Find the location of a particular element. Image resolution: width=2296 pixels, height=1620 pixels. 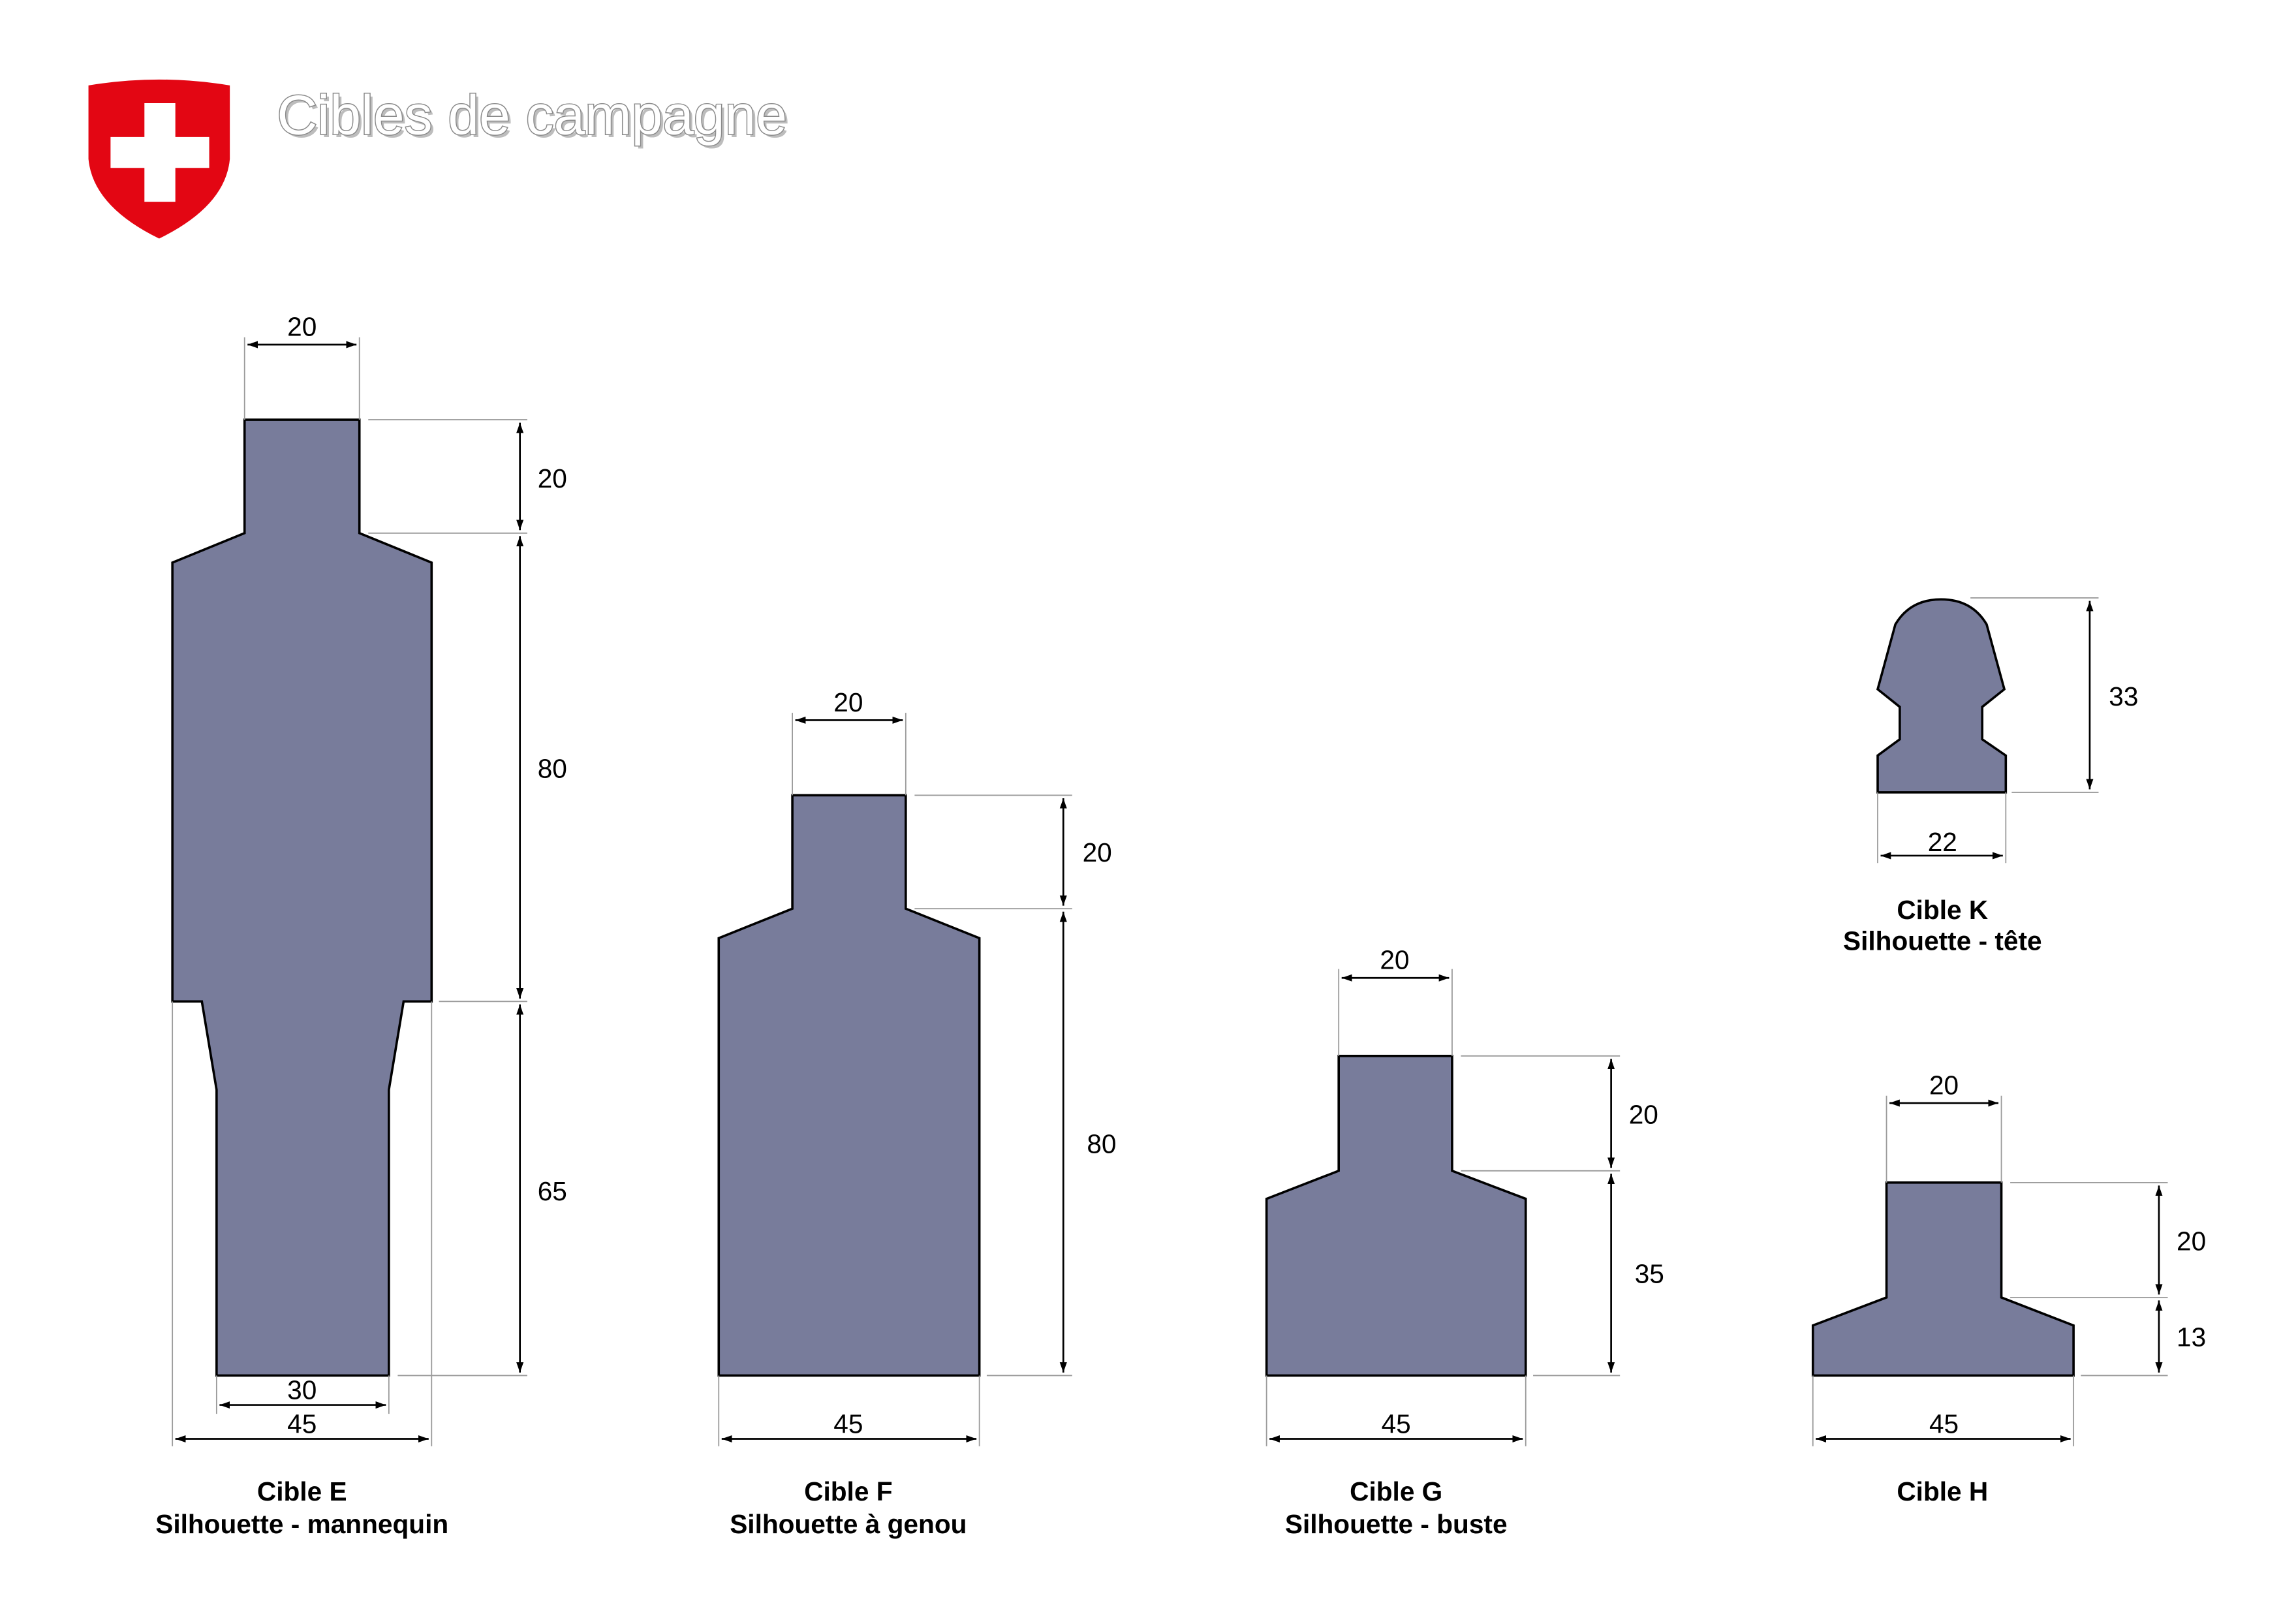

target-f-name: Cible F is located at coordinates (848, 1491).